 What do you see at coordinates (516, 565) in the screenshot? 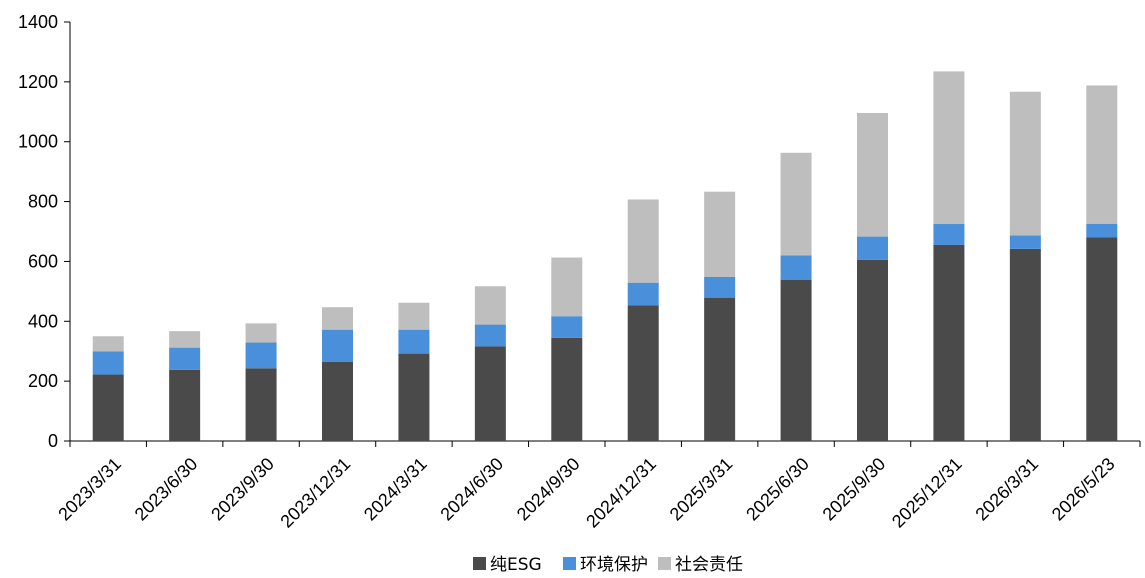
I see `legend-label: 纯ESG` at bounding box center [516, 565].